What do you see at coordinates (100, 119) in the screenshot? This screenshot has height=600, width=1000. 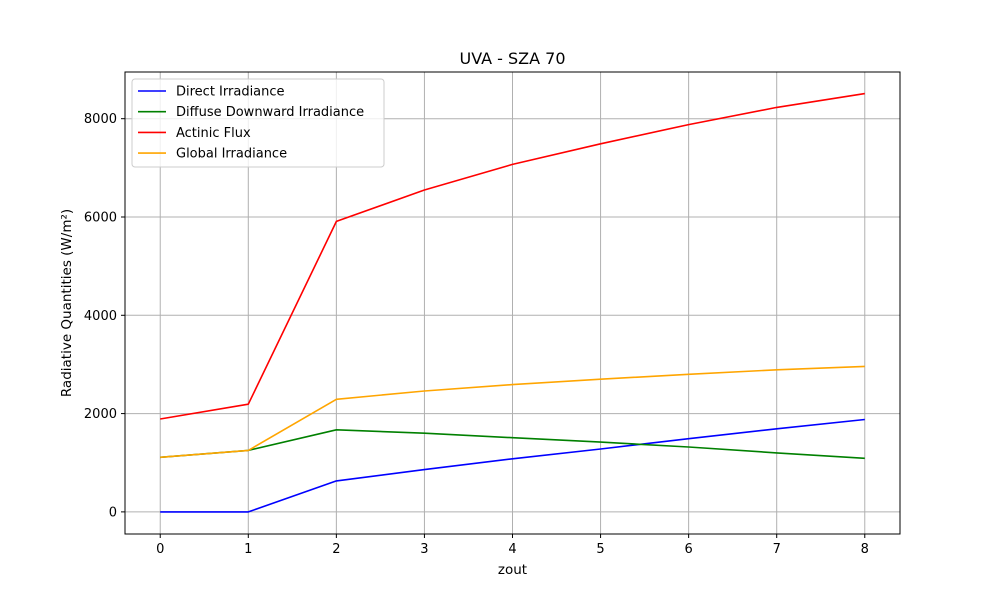 I see `y-tick-label: 8000` at bounding box center [100, 119].